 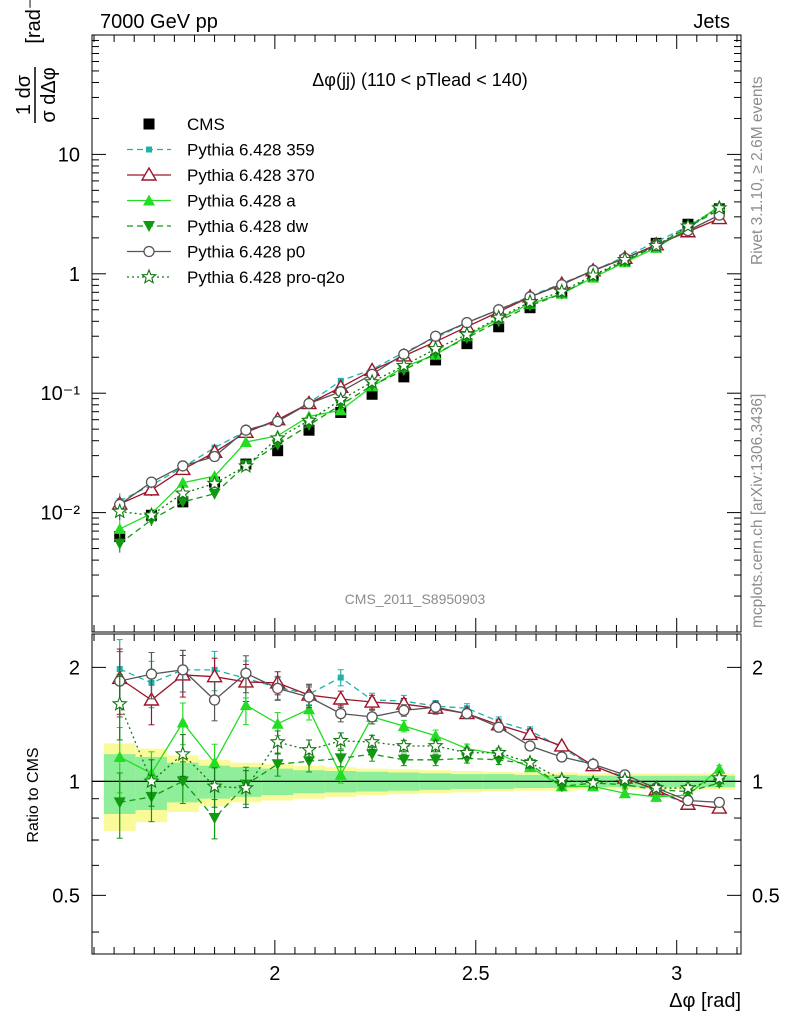 I want to click on watermark: CMS_2011_S8950903, so click(x=415, y=599).